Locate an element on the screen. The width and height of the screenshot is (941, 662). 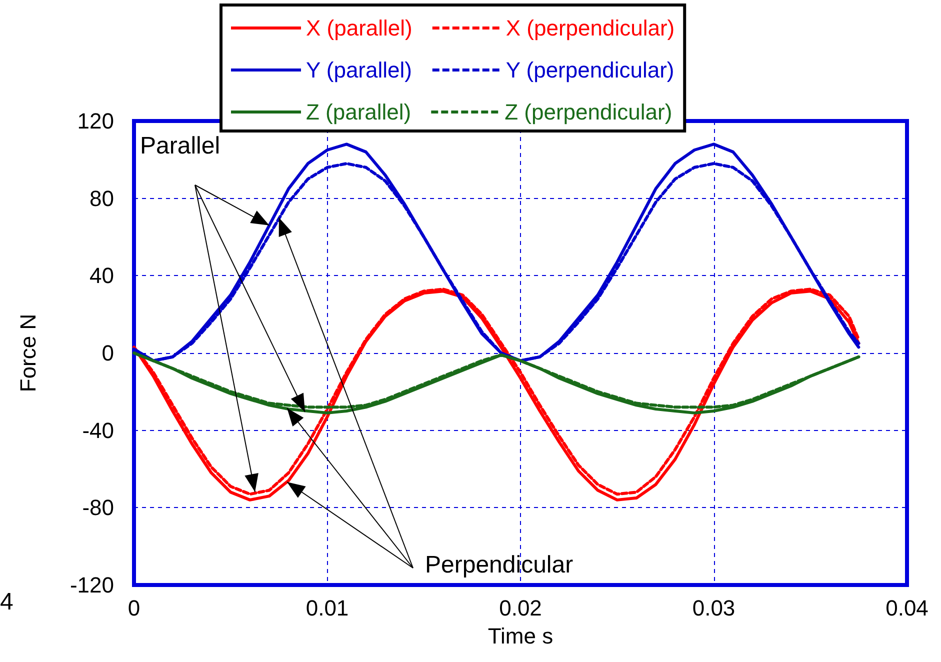
annotation: Perpendicular is located at coordinates (499, 565).